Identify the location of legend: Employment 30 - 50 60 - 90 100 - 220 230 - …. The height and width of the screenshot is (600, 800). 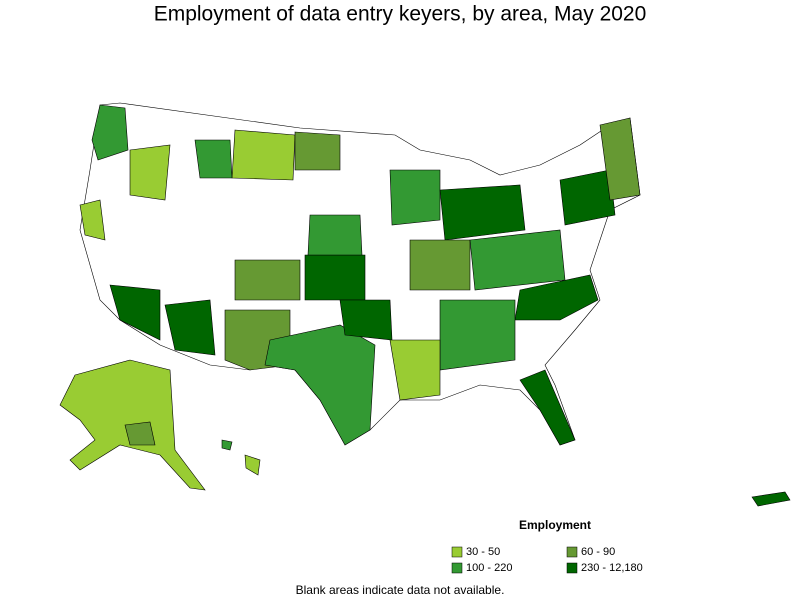
(547, 546).